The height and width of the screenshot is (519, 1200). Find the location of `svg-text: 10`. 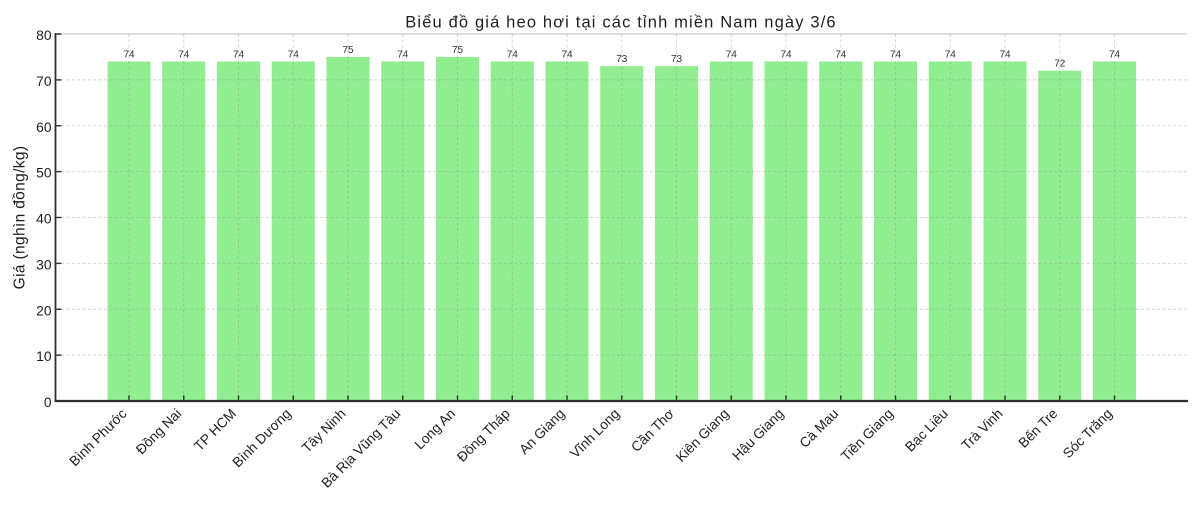

svg-text: 10 is located at coordinates (44, 356).